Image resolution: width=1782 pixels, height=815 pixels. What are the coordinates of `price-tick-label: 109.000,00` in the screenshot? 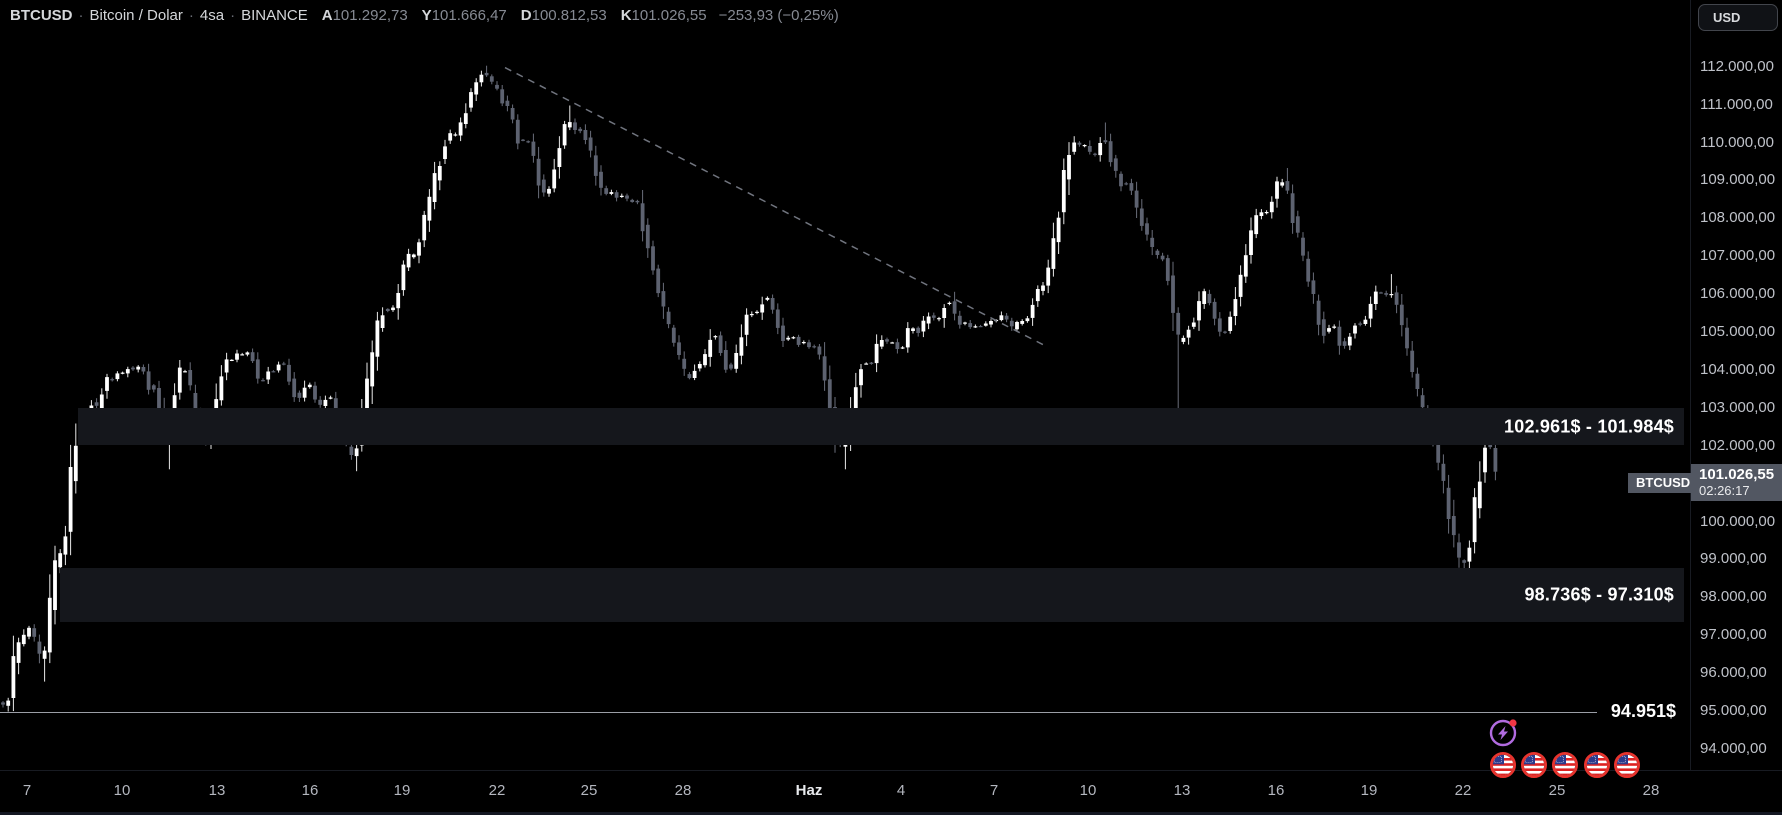 It's located at (1738, 180).